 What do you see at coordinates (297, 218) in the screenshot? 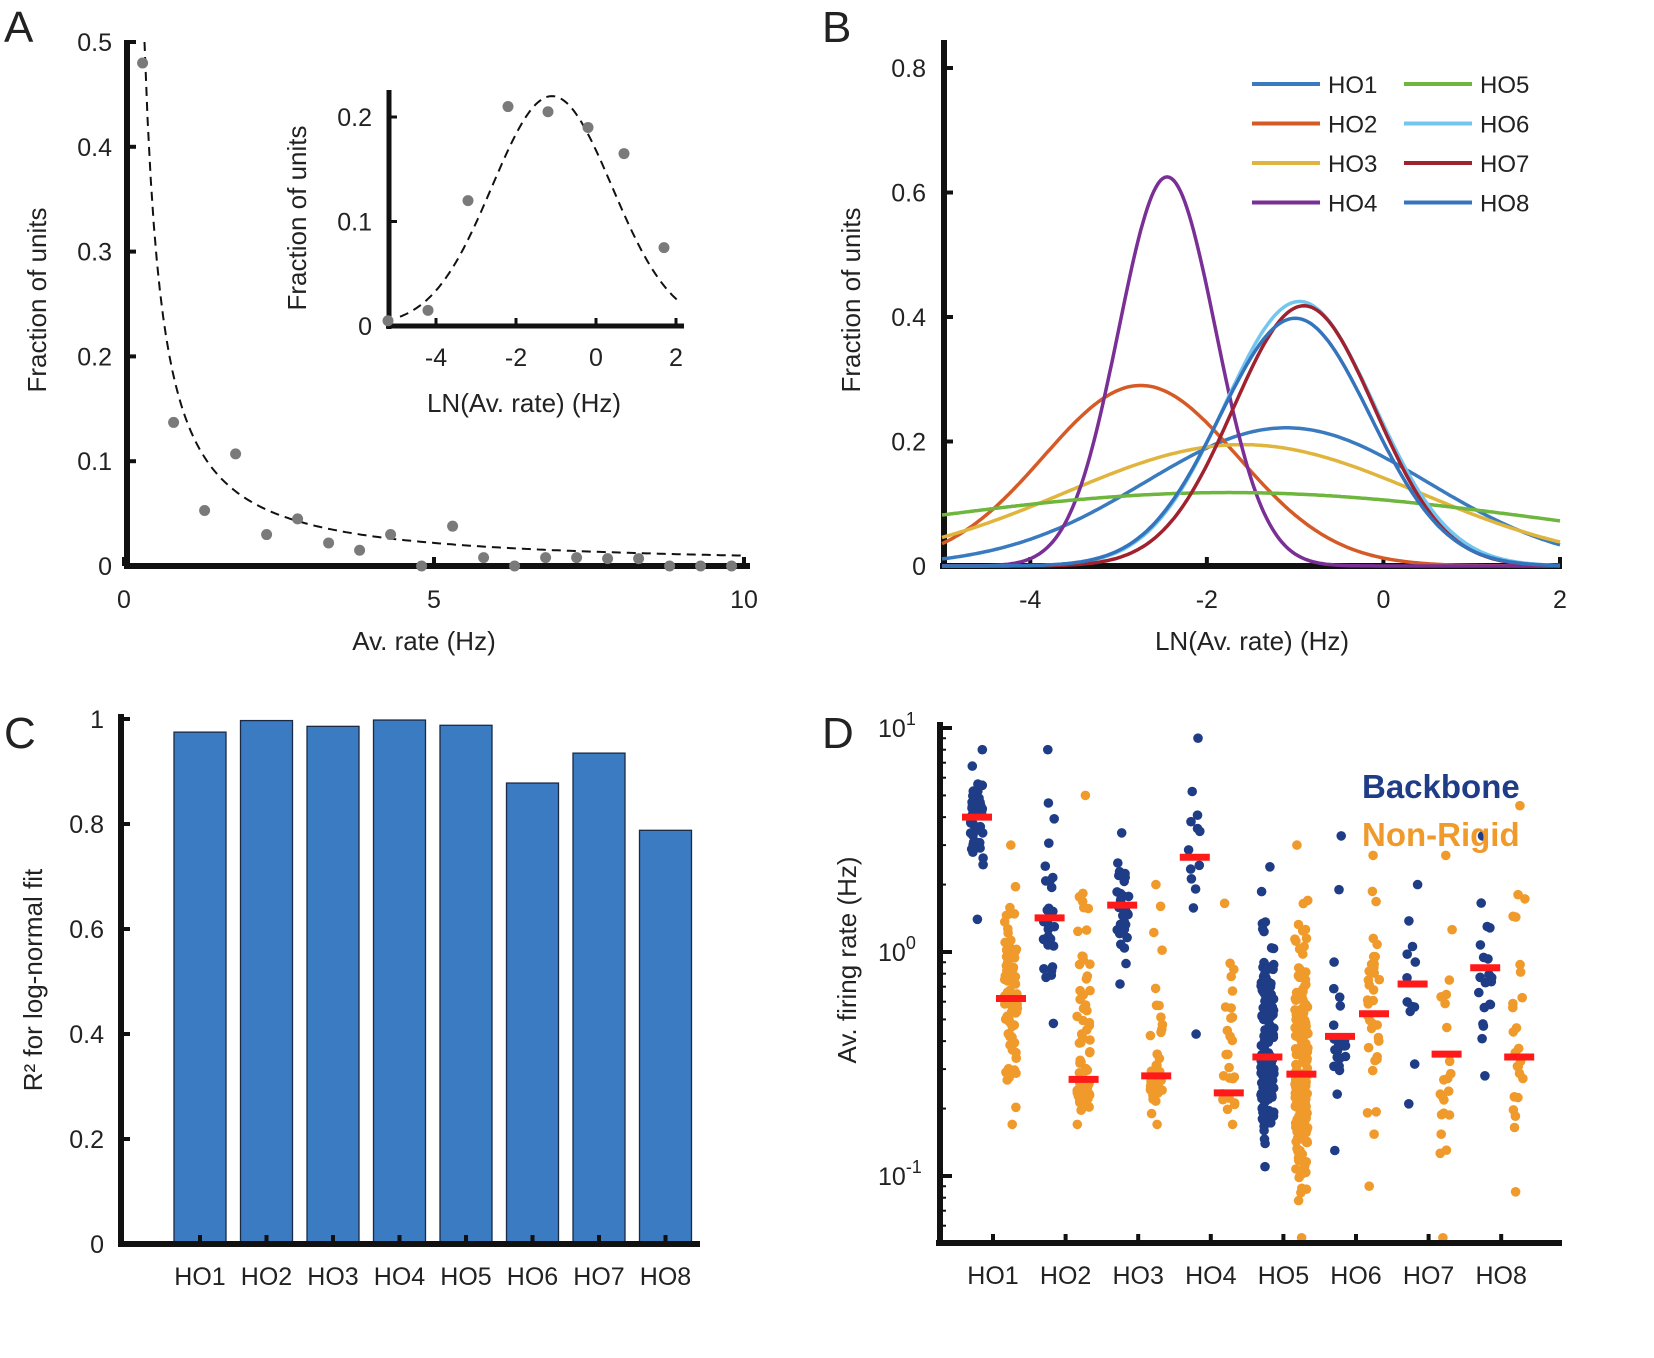
I see `inset-y-axis-label: Fraction of units` at bounding box center [297, 218].